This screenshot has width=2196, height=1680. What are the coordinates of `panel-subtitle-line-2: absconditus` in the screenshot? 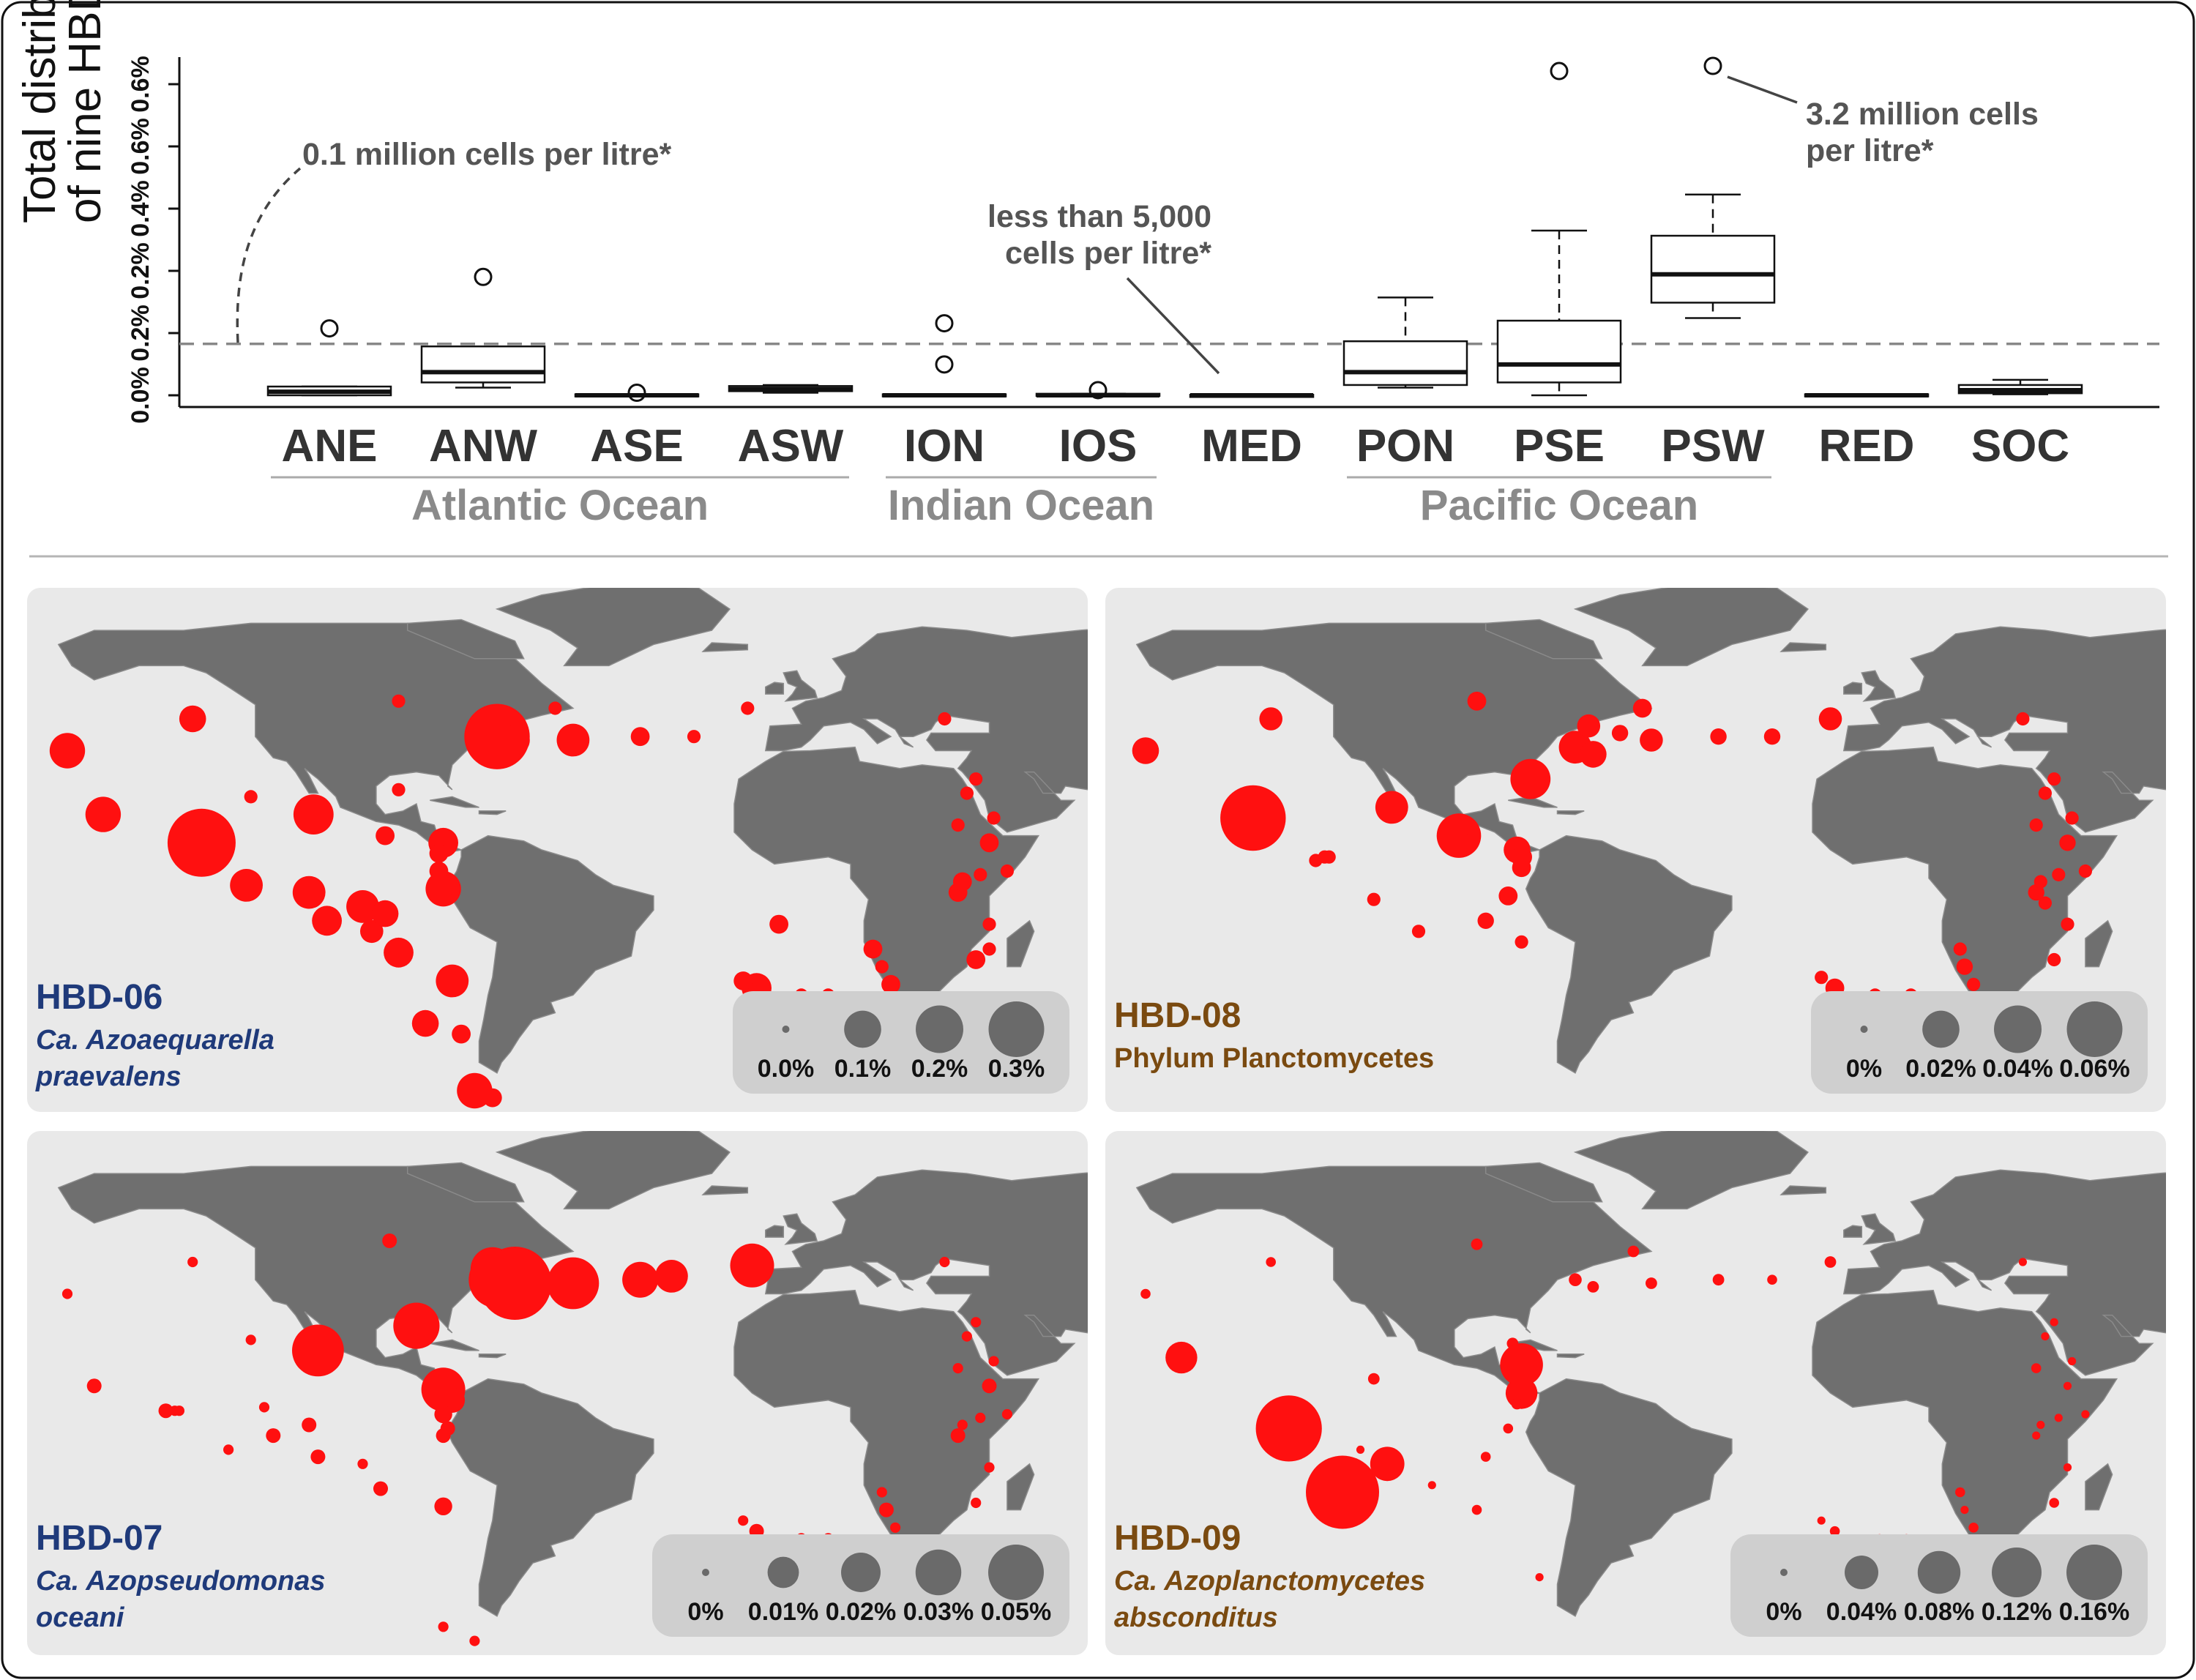 It's located at (1196, 1617).